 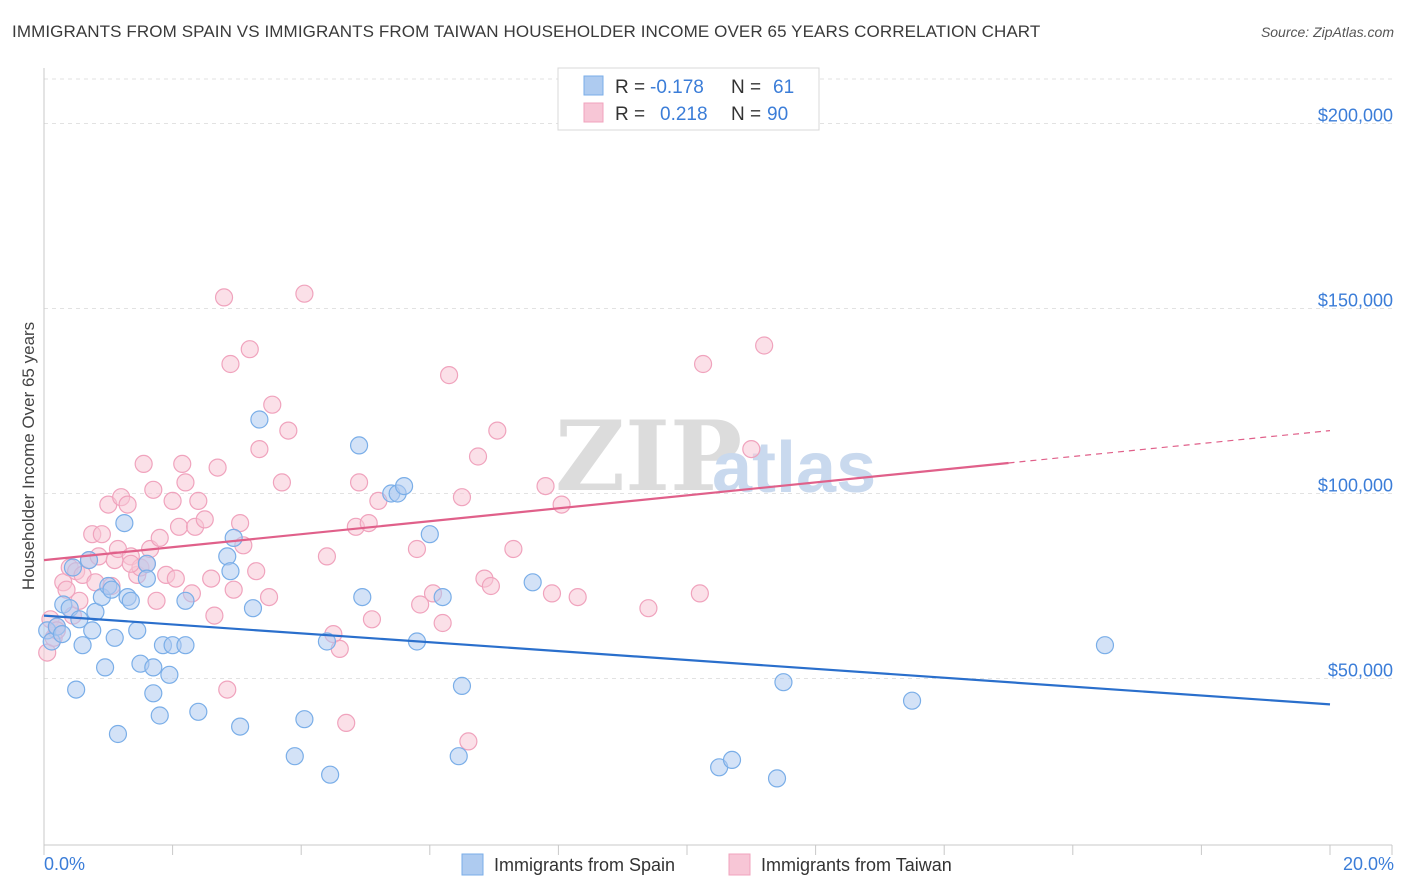 I want to click on x-tick-label-right: 20.0%, so click(x=1368, y=864).